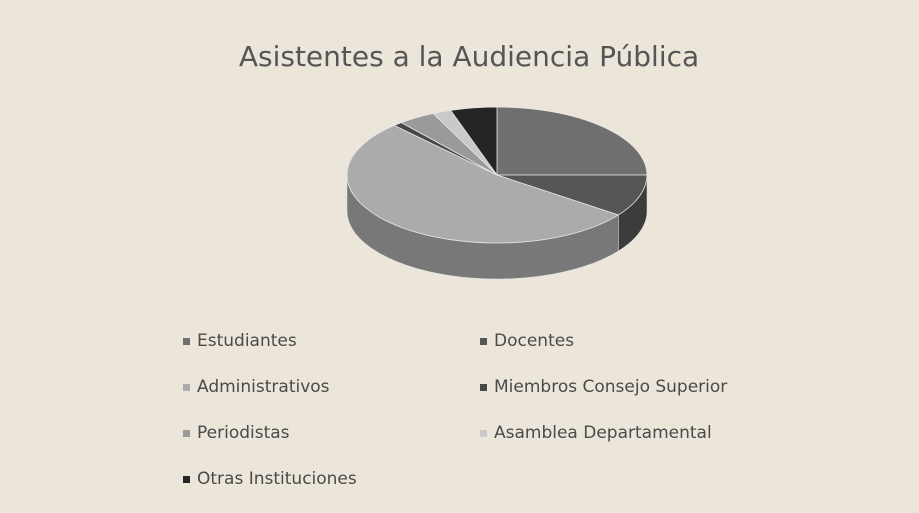 Image resolution: width=919 pixels, height=513 pixels. I want to click on legend-label: Estudiantes, so click(247, 341).